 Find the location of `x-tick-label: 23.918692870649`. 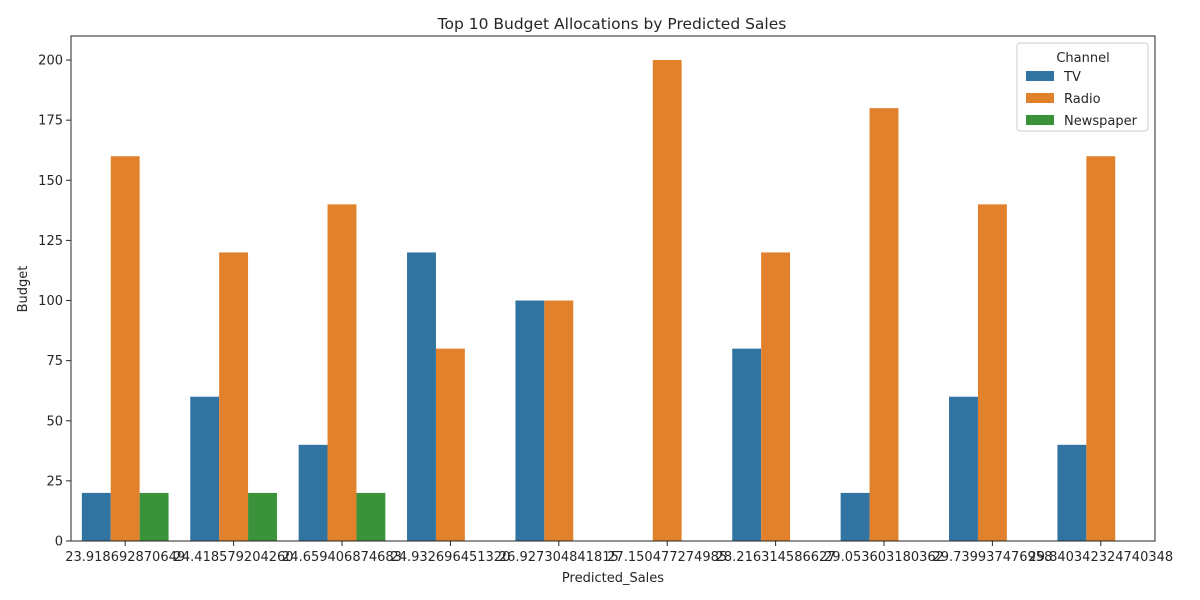

x-tick-label: 23.918692870649 is located at coordinates (125, 557).